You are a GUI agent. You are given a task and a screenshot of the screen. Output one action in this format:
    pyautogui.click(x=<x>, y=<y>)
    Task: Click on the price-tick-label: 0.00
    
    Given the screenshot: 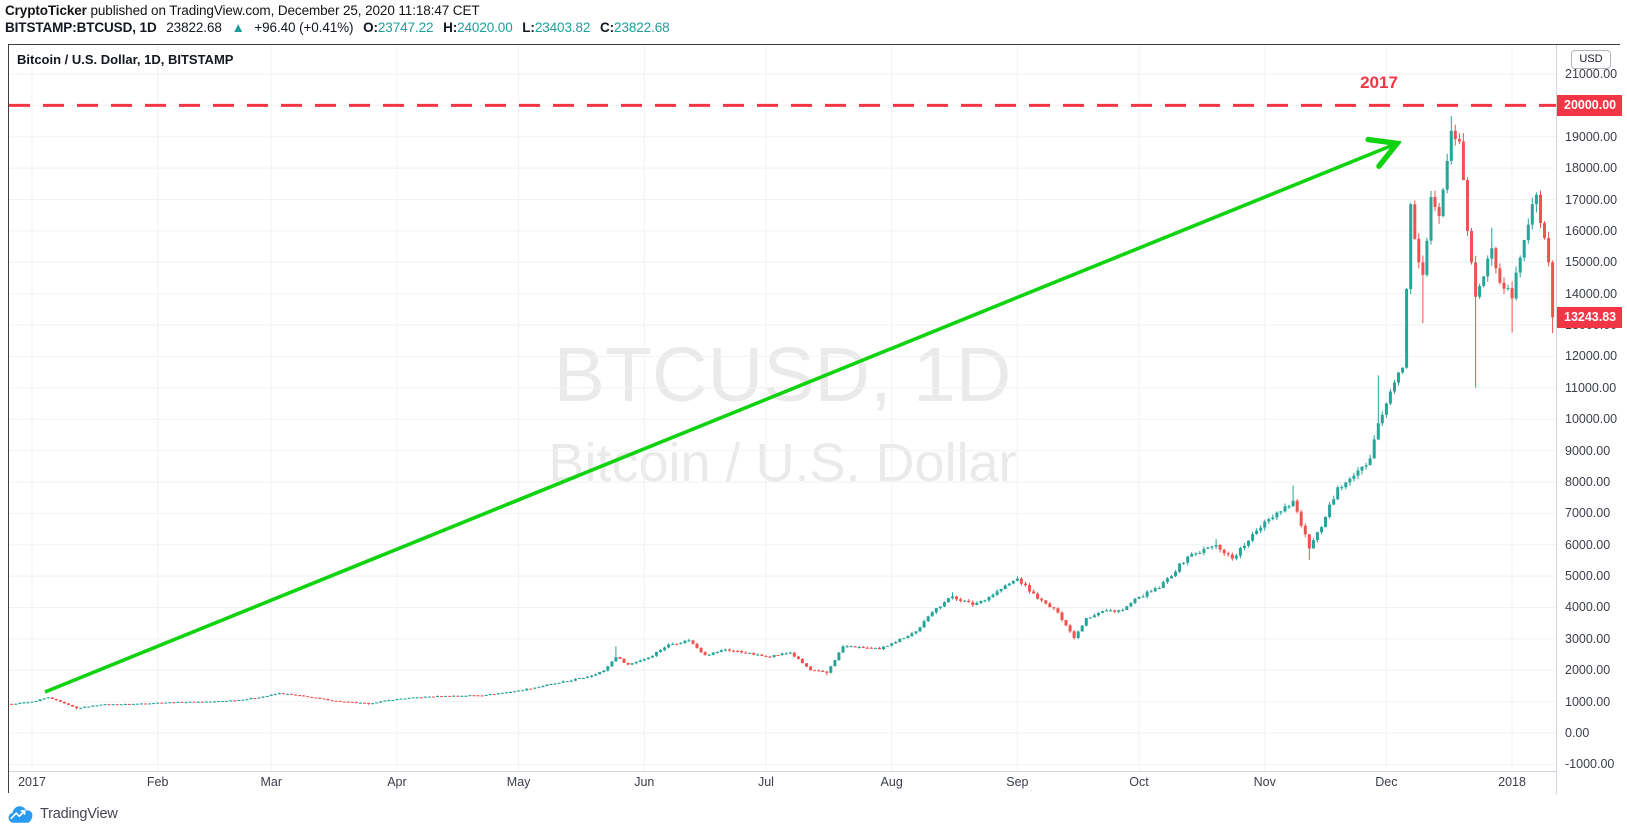 What is the action you would take?
    pyautogui.click(x=1577, y=733)
    